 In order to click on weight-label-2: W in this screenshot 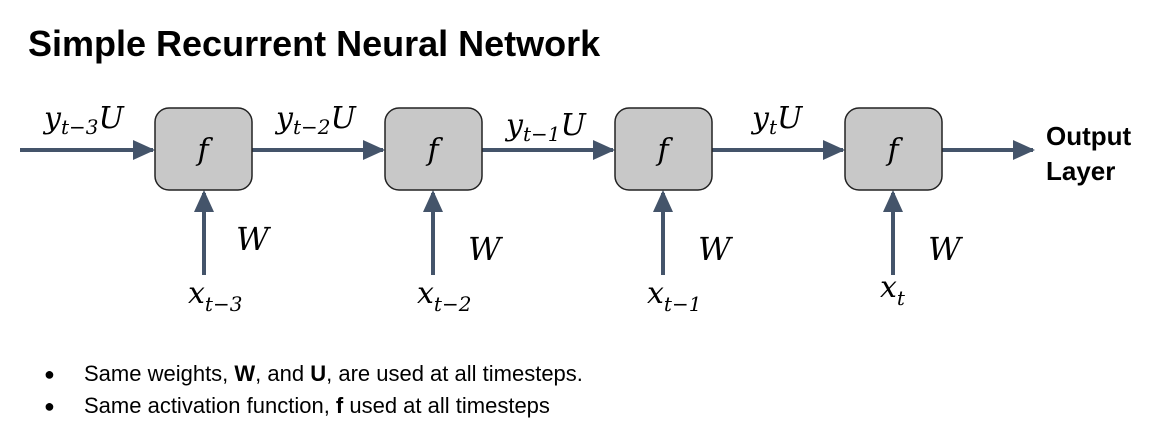, I will do `click(486, 249)`.